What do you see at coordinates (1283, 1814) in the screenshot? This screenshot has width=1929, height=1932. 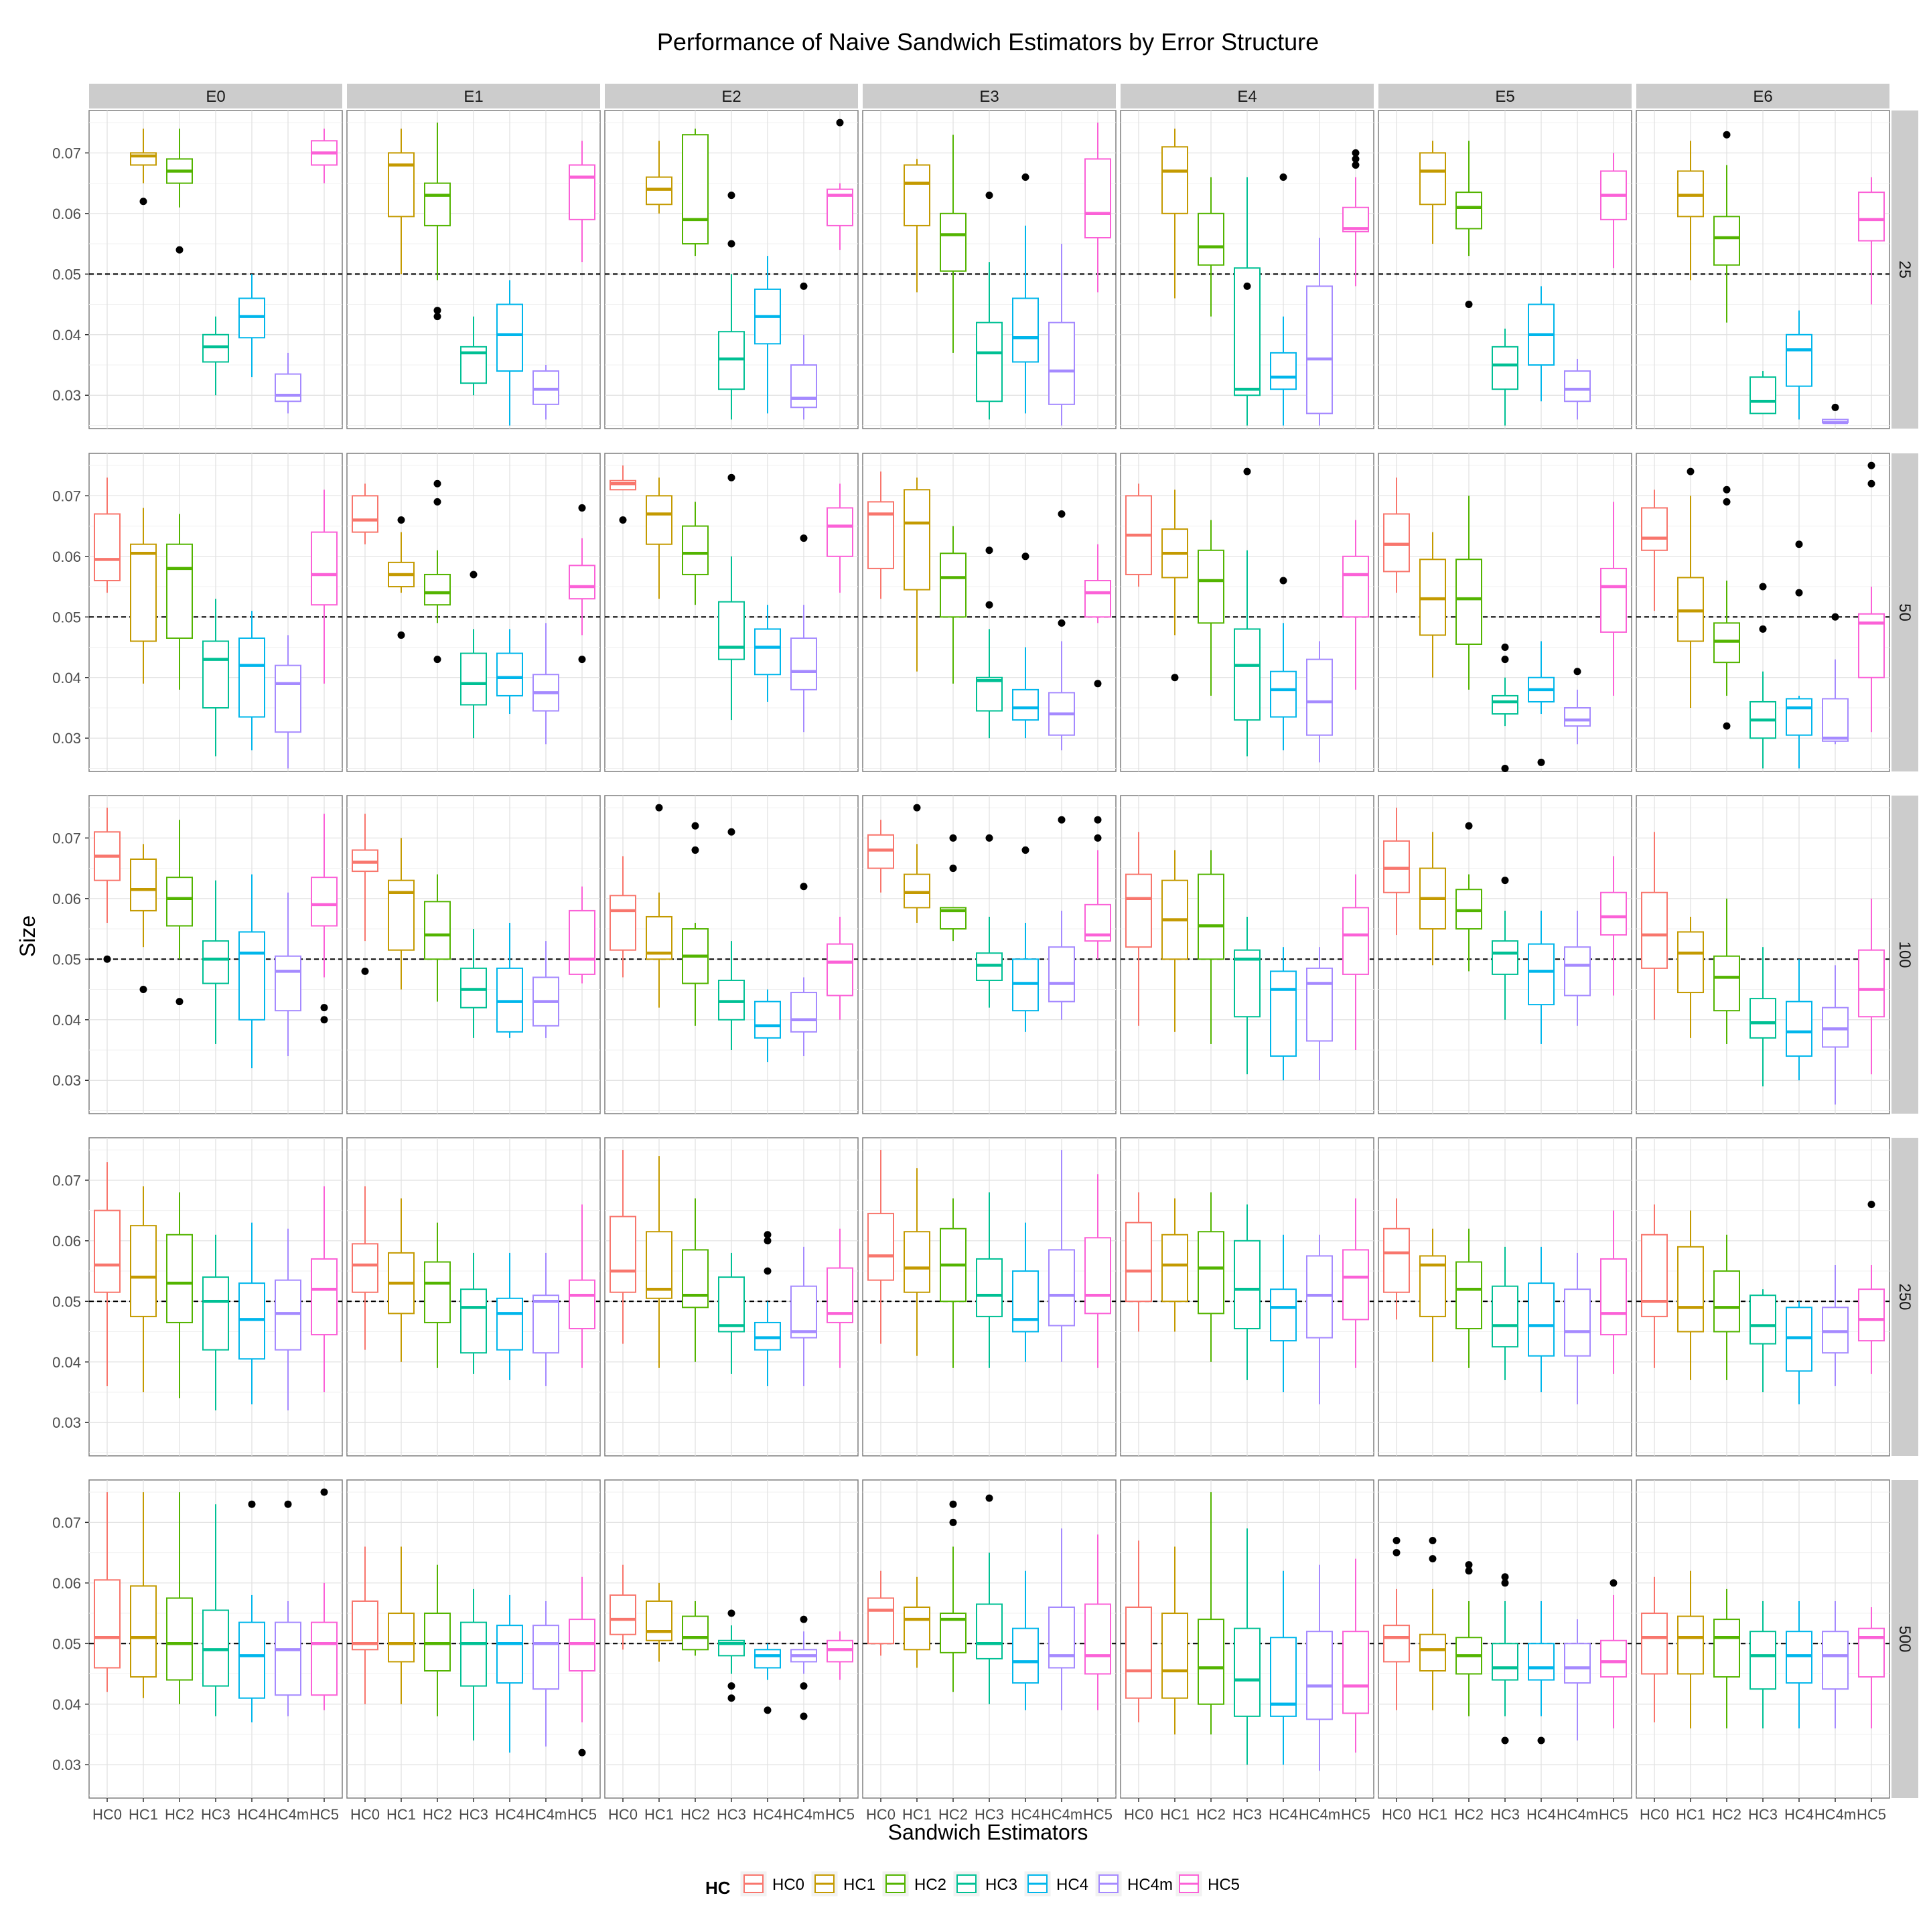 I see `x-tick-label: HC4` at bounding box center [1283, 1814].